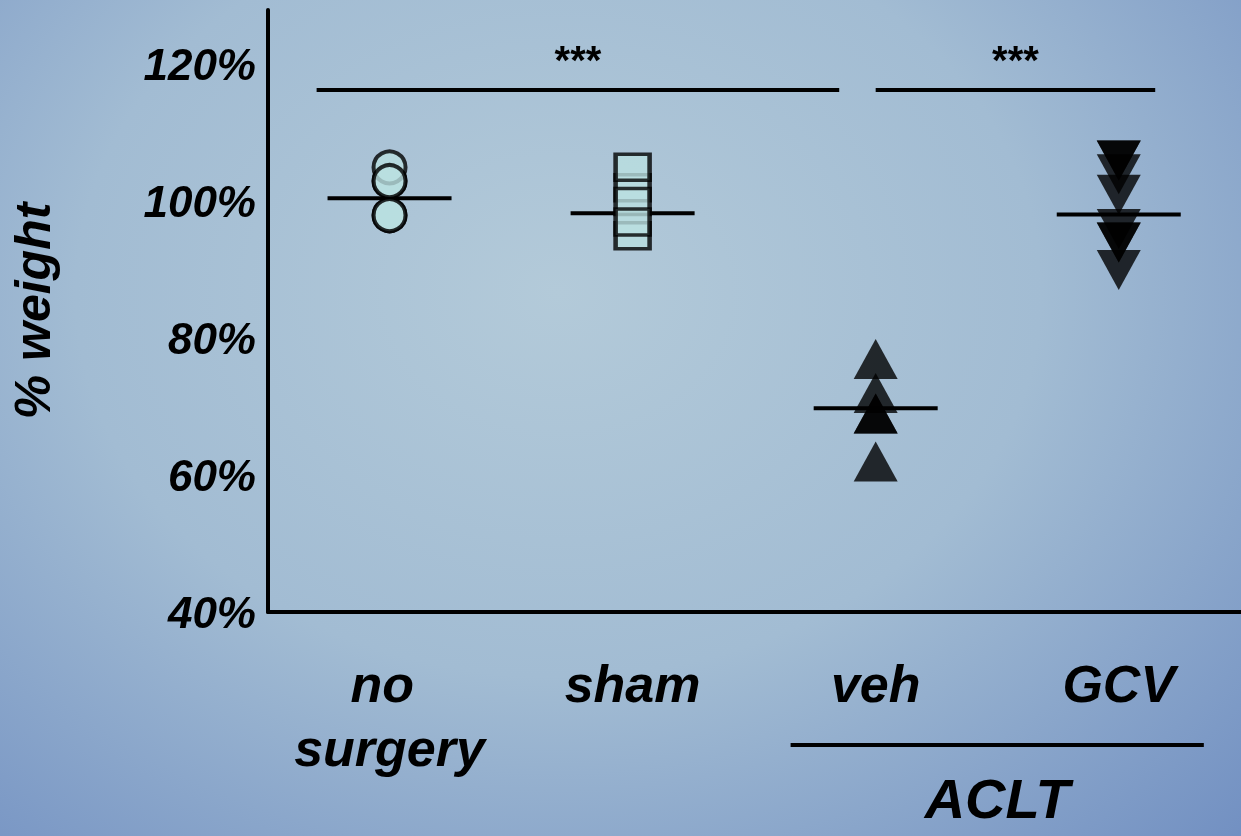 Image resolution: width=1241 pixels, height=836 pixels. What do you see at coordinates (211, 475) in the screenshot?
I see `y-tick-label: 60%` at bounding box center [211, 475].